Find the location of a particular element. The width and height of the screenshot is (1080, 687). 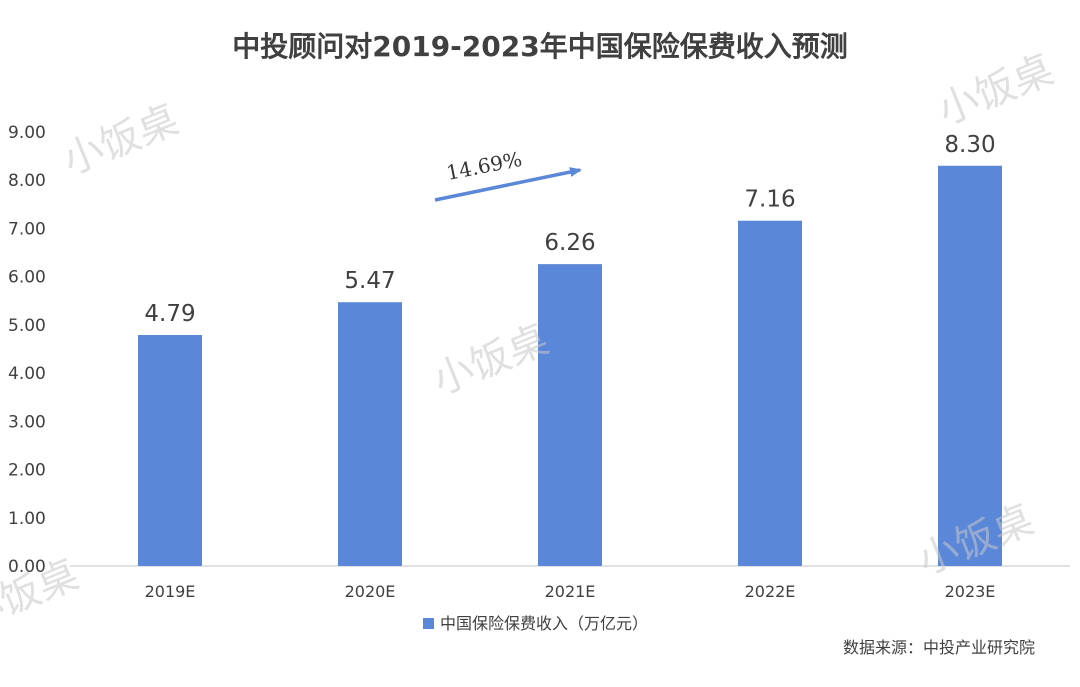

legend-label: 中国保险保费收入（万亿元） is located at coordinates (544, 623).